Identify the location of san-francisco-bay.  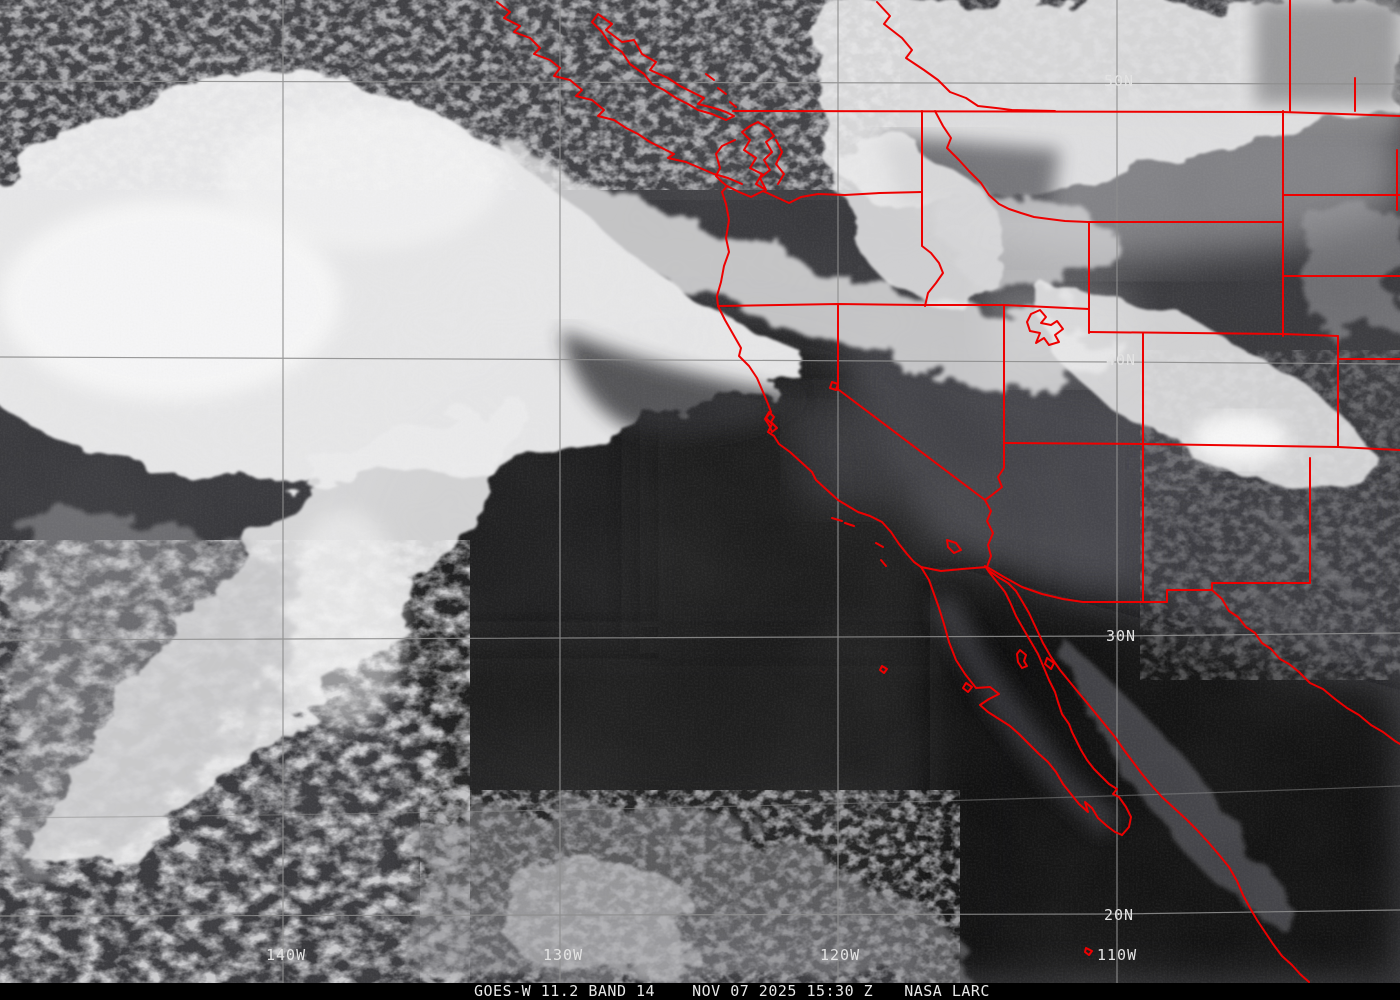
(771, 422).